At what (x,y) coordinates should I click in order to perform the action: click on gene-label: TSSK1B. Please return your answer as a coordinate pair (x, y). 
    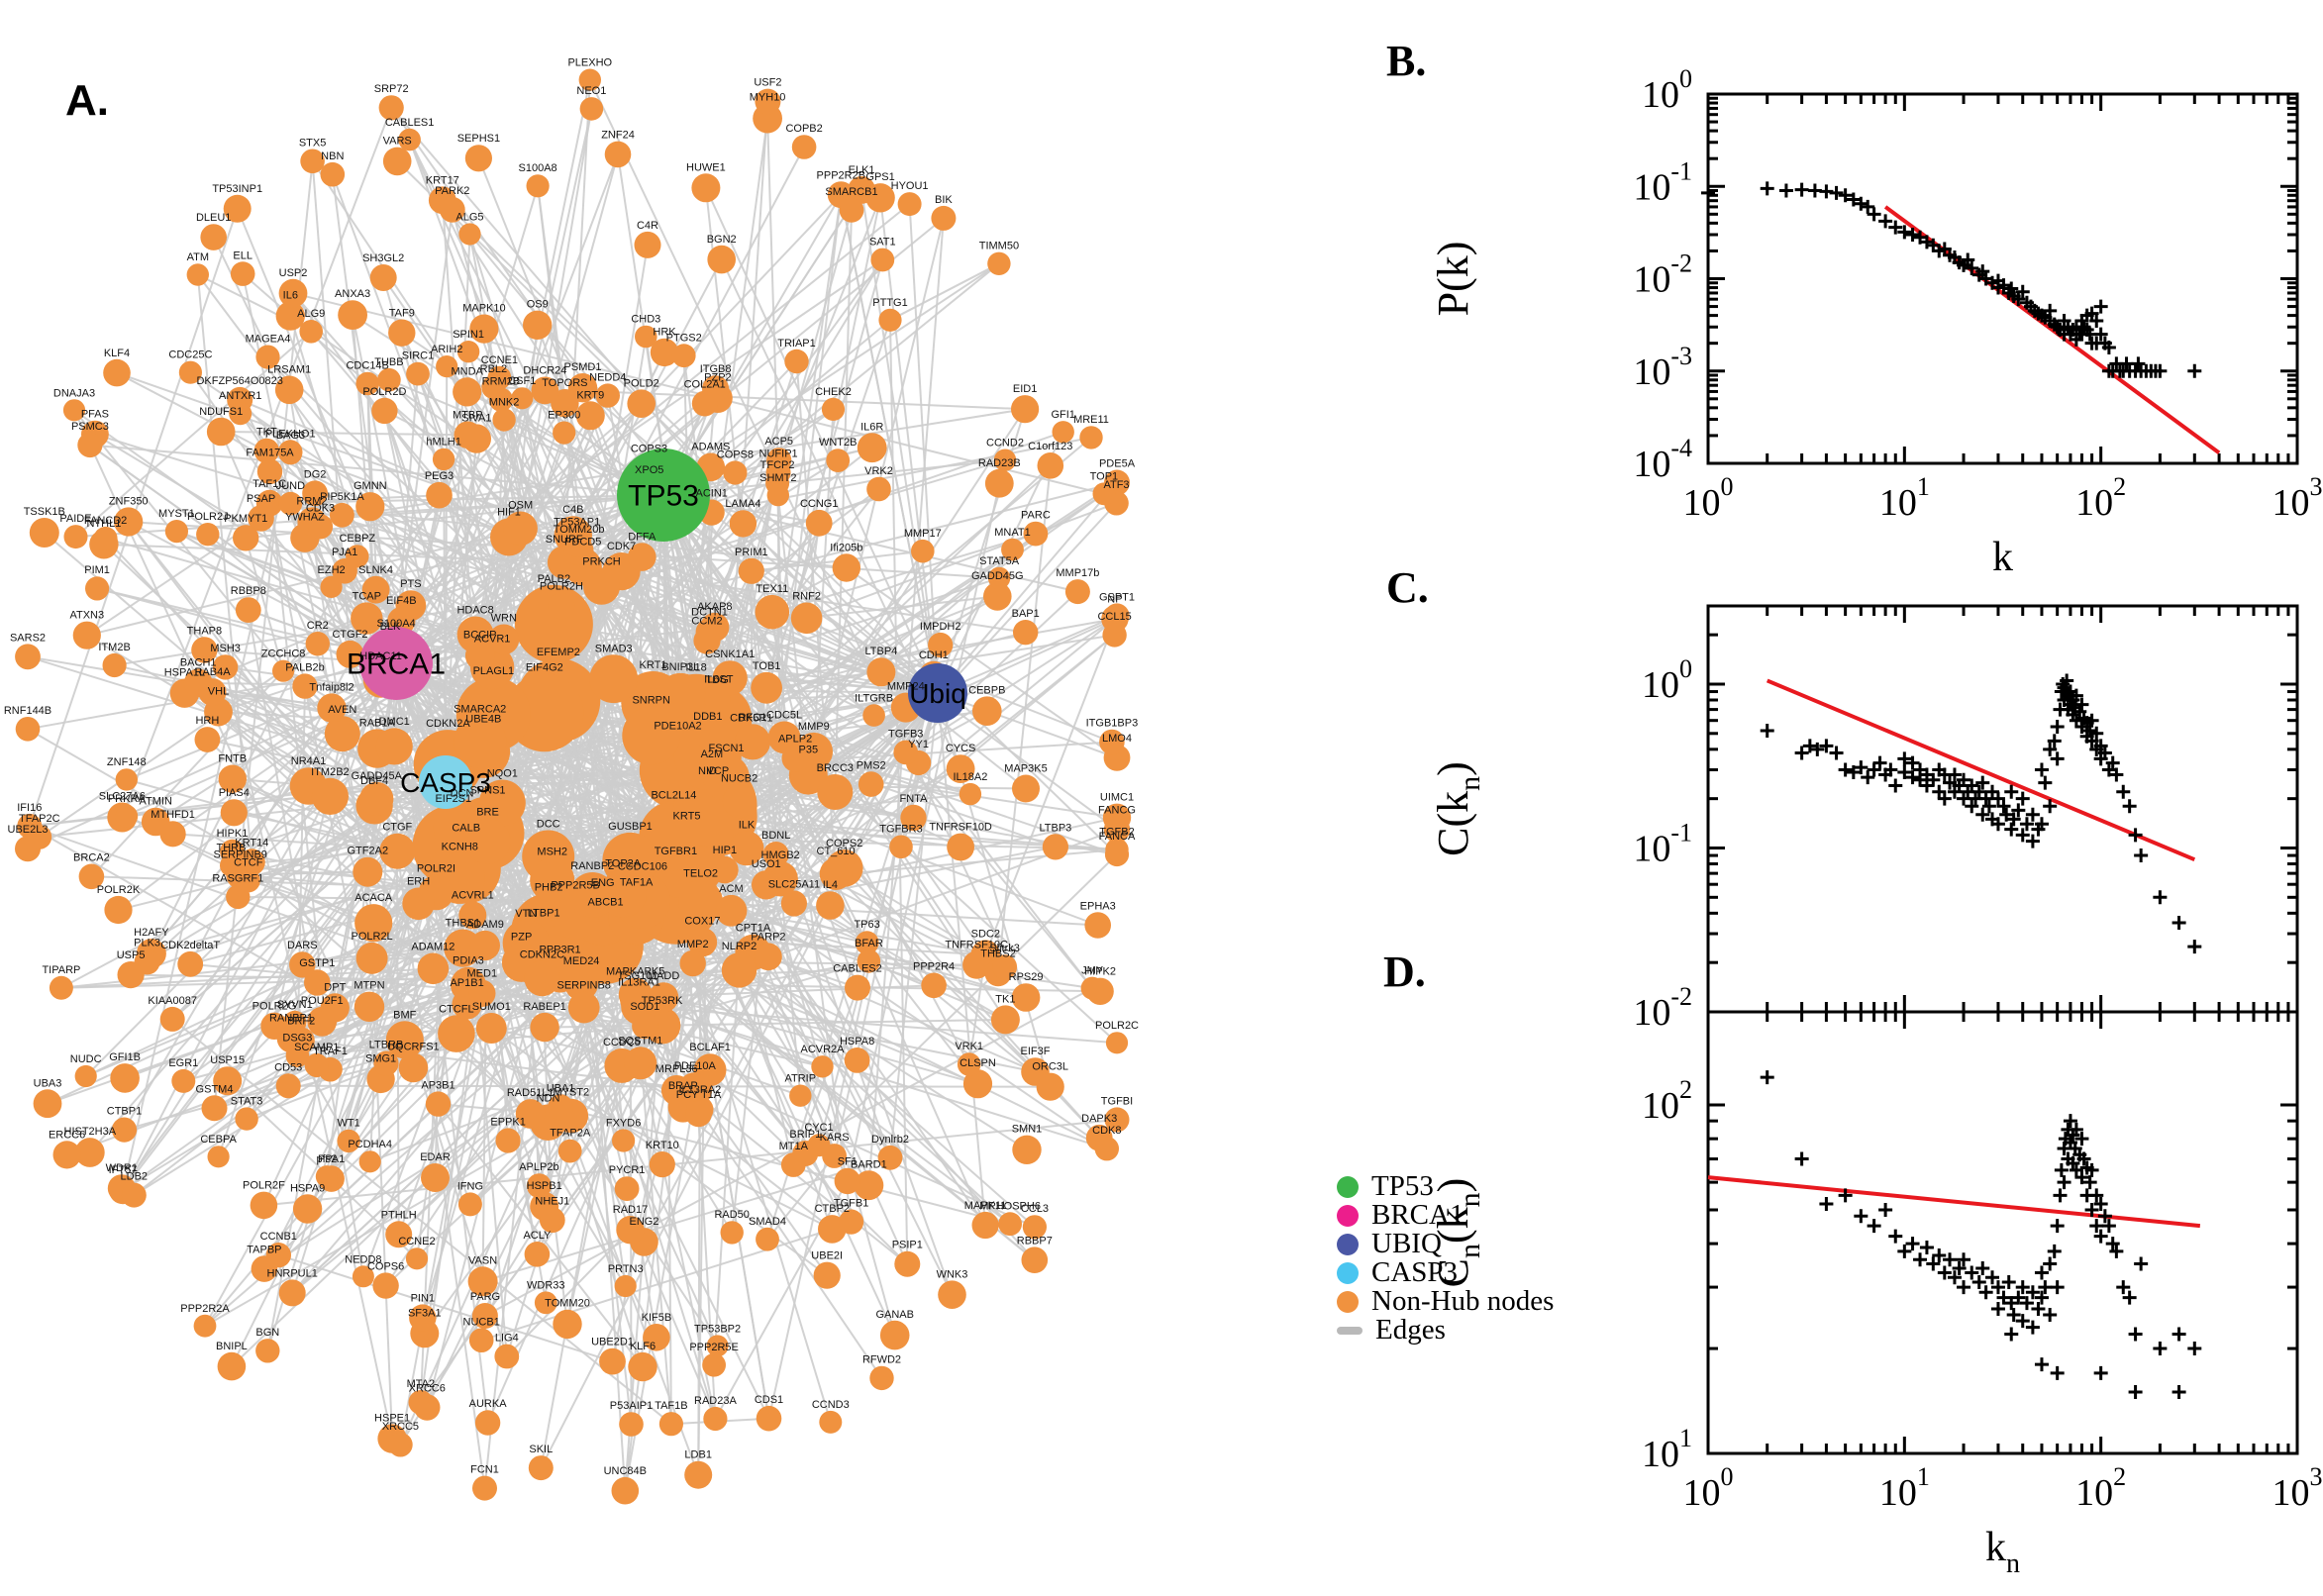
    Looking at the image, I should click on (44, 512).